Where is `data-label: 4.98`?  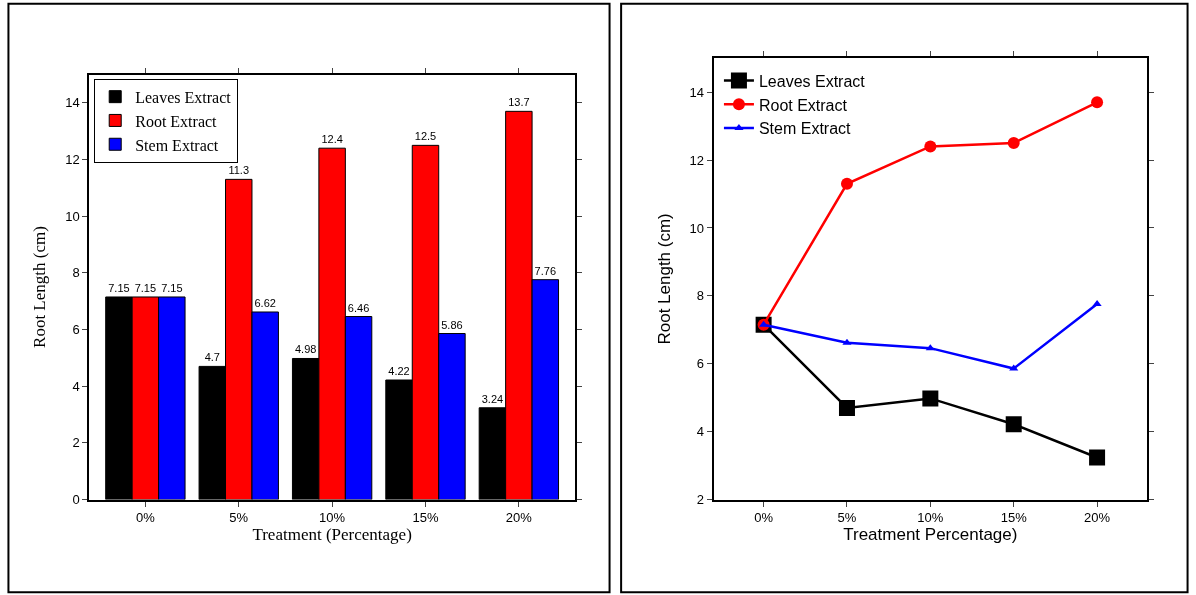
data-label: 4.98 is located at coordinates (305, 349).